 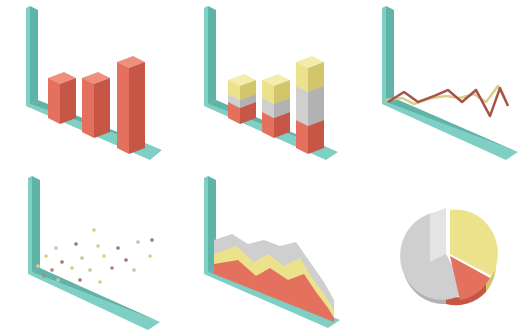 I want to click on line-chart-icon, so click(x=450, y=83).